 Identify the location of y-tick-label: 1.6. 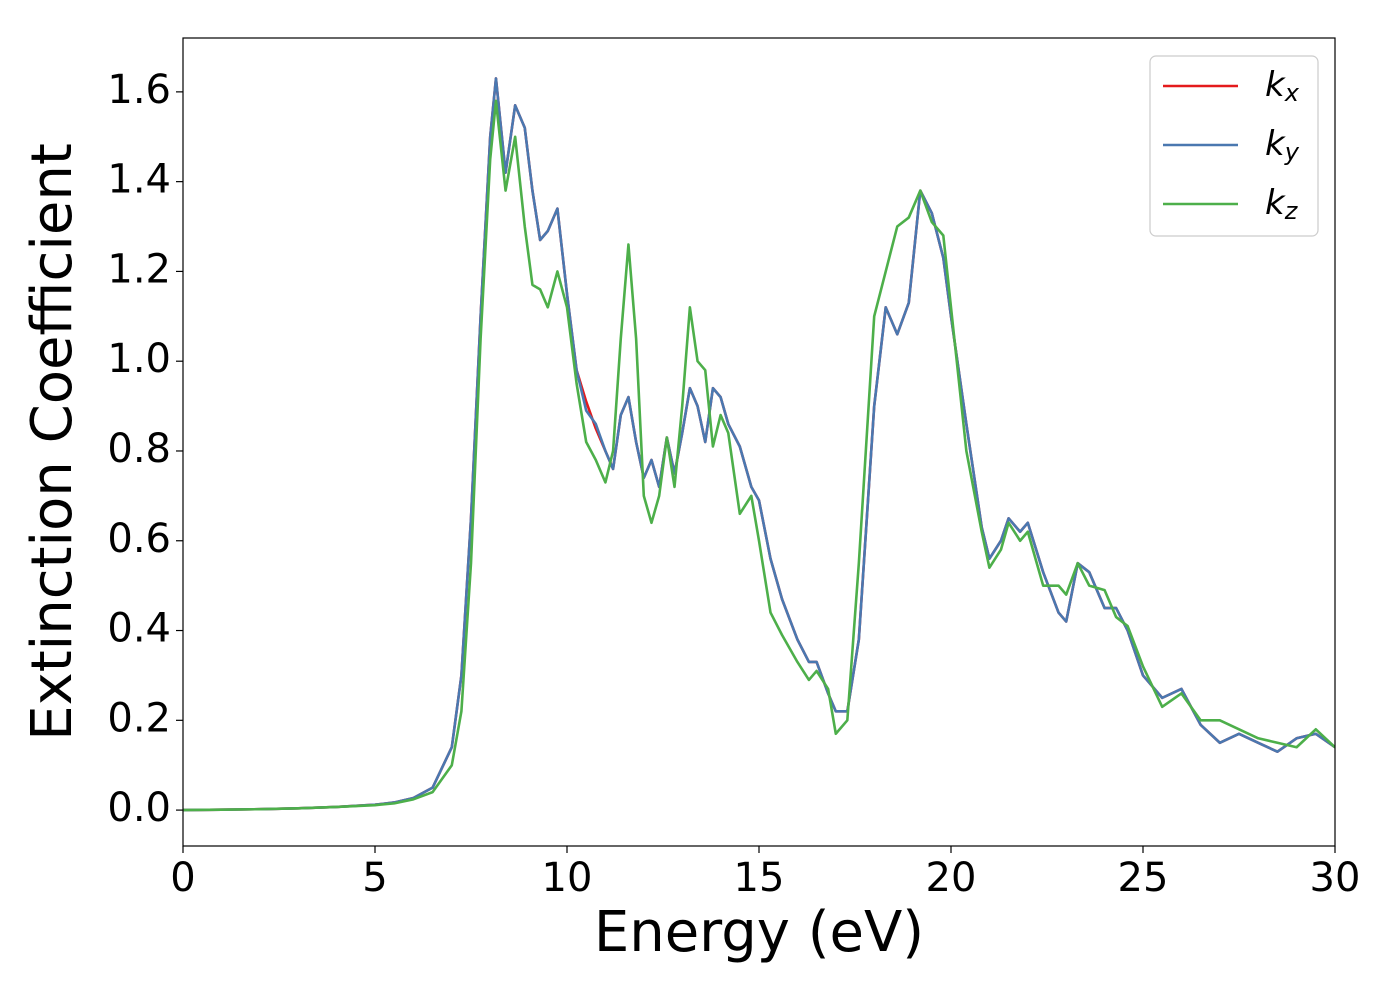
(139, 90).